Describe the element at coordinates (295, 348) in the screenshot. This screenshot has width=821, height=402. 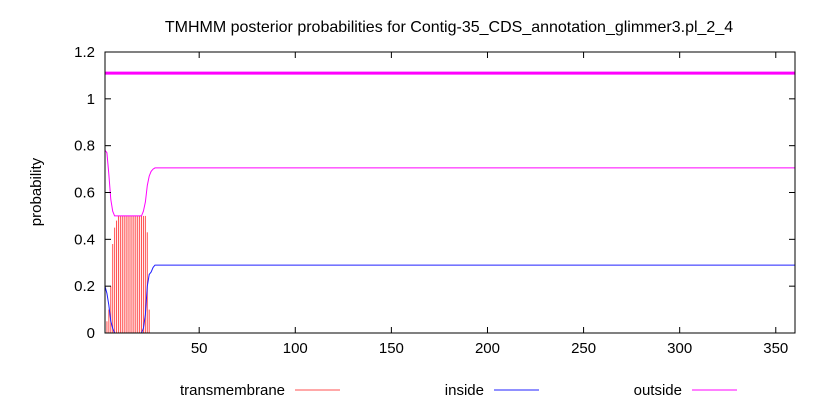
I see `x-tick-label: 100` at that location.